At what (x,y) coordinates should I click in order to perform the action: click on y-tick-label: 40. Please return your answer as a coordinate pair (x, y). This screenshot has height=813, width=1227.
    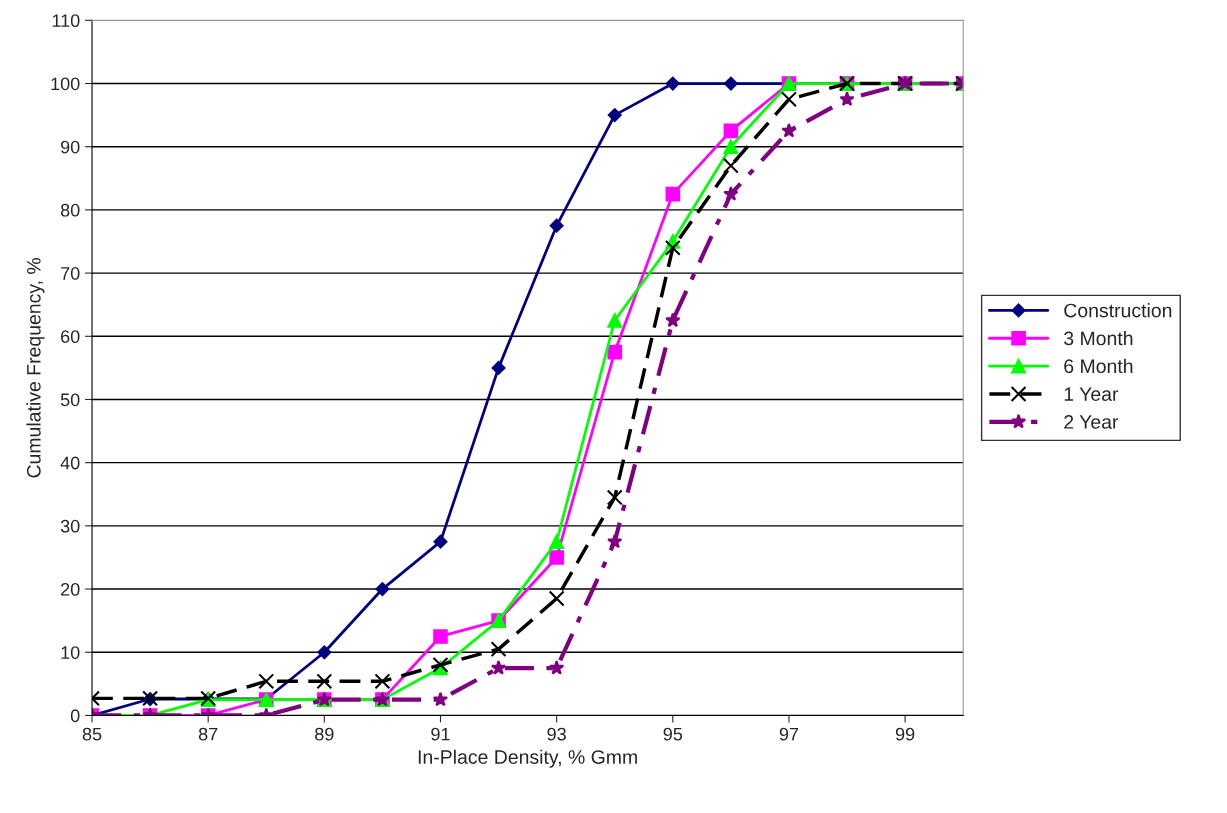
    Looking at the image, I should click on (70, 463).